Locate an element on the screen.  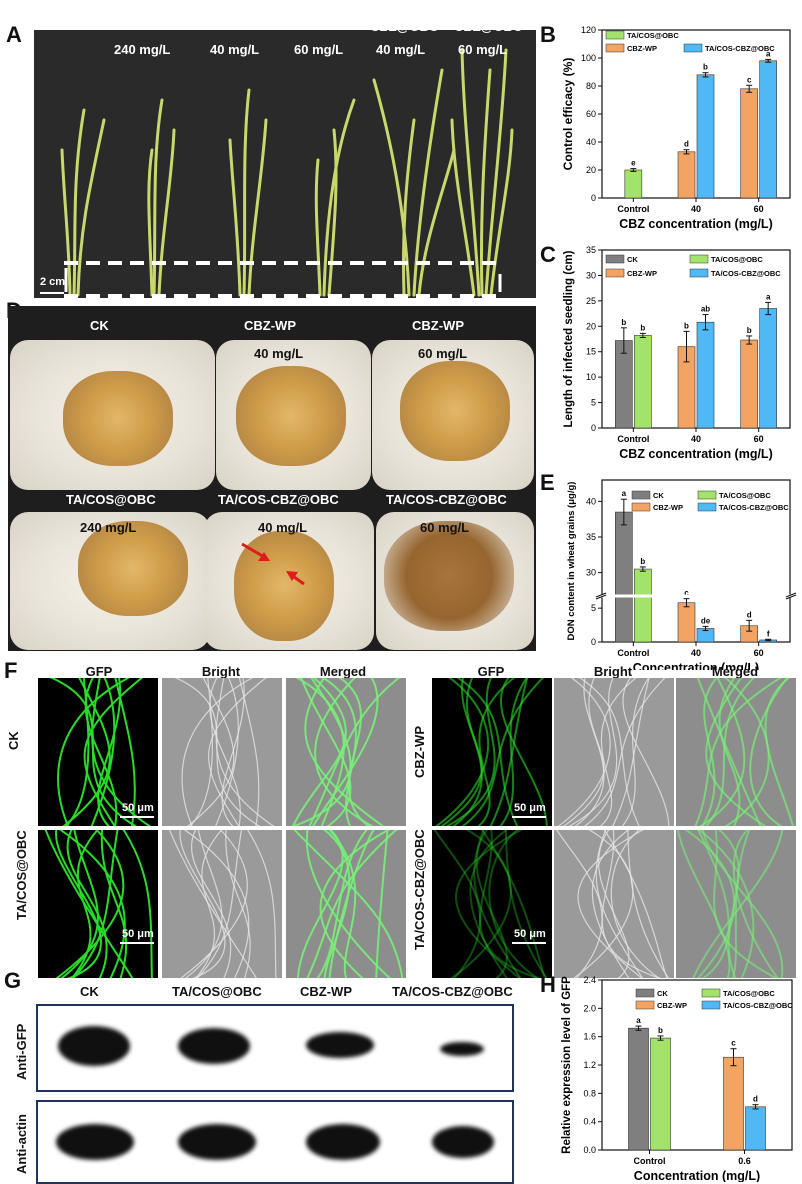
panel-f-row-tacos: TA/COS@OBC is located at coordinates (21, 875).